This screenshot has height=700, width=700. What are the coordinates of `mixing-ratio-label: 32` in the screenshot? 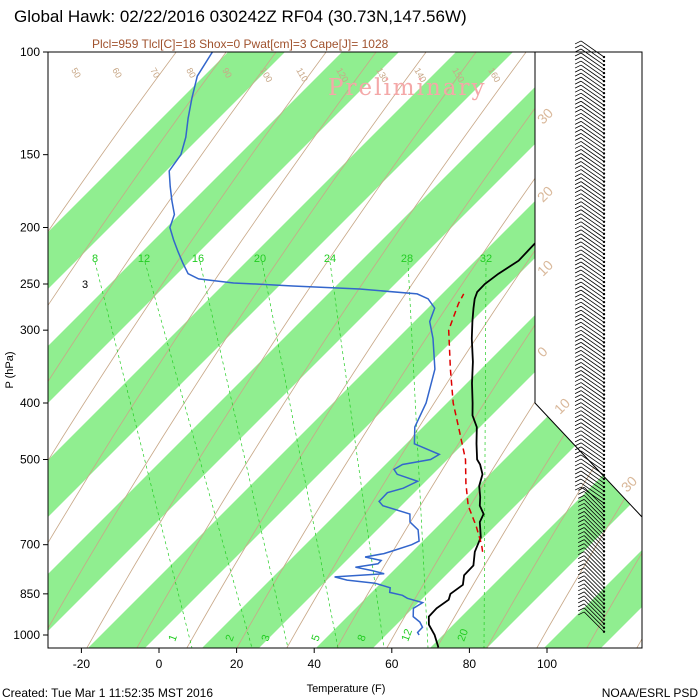 It's located at (486, 259).